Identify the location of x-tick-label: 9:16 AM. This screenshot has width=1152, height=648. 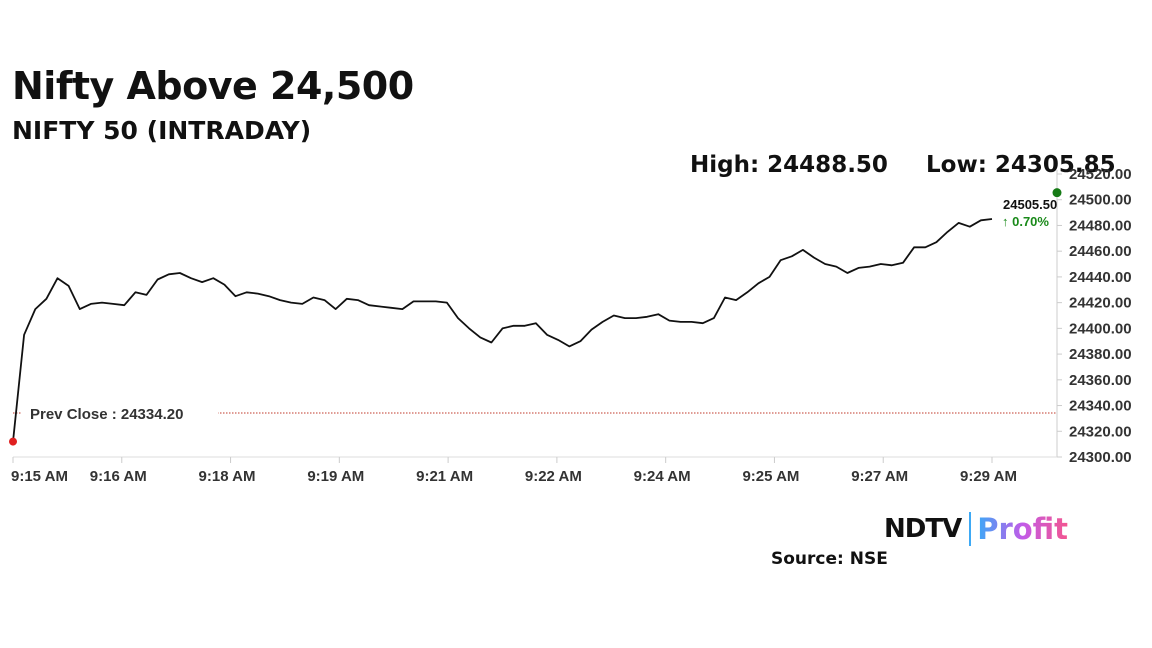
(118, 476).